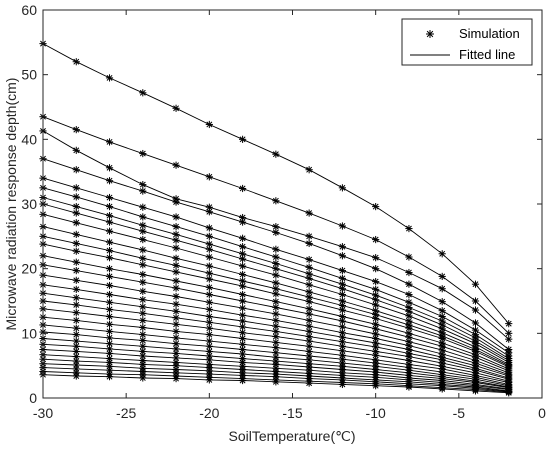 Image resolution: width=550 pixels, height=449 pixels. I want to click on y-tick-label: 60, so click(29, 10).